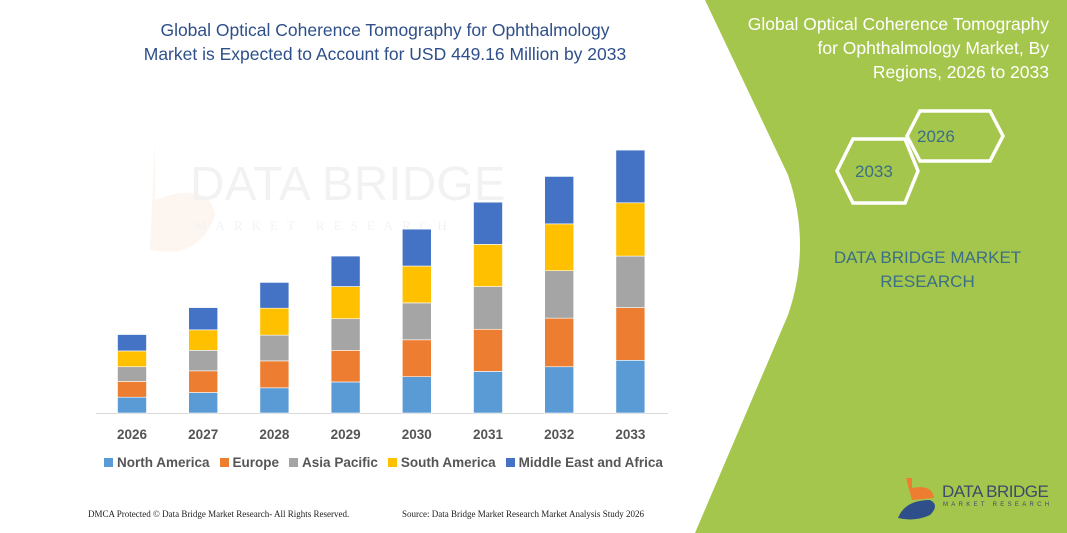  Describe the element at coordinates (132, 359) in the screenshot. I see `bar-segment-2026-south-america` at that location.